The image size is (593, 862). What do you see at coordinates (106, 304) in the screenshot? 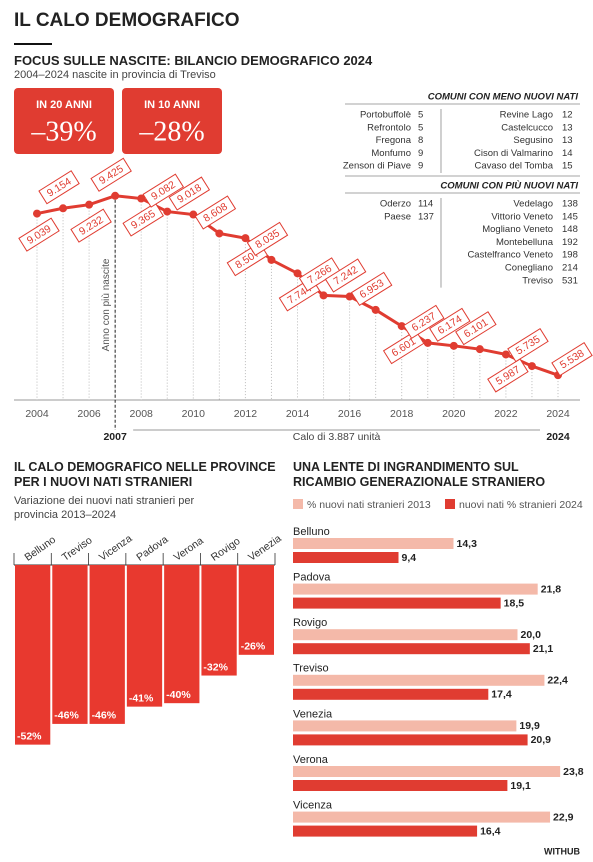
I see `peak-note: Anno con più nascite` at bounding box center [106, 304].